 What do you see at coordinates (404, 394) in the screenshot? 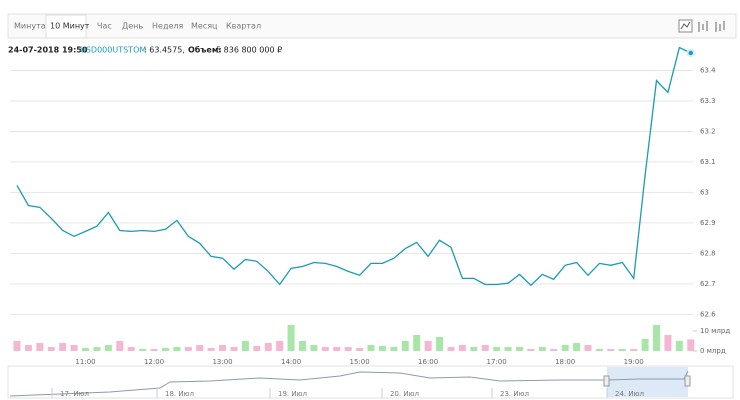
I see `navigator-label: 20. Июл` at bounding box center [404, 394].